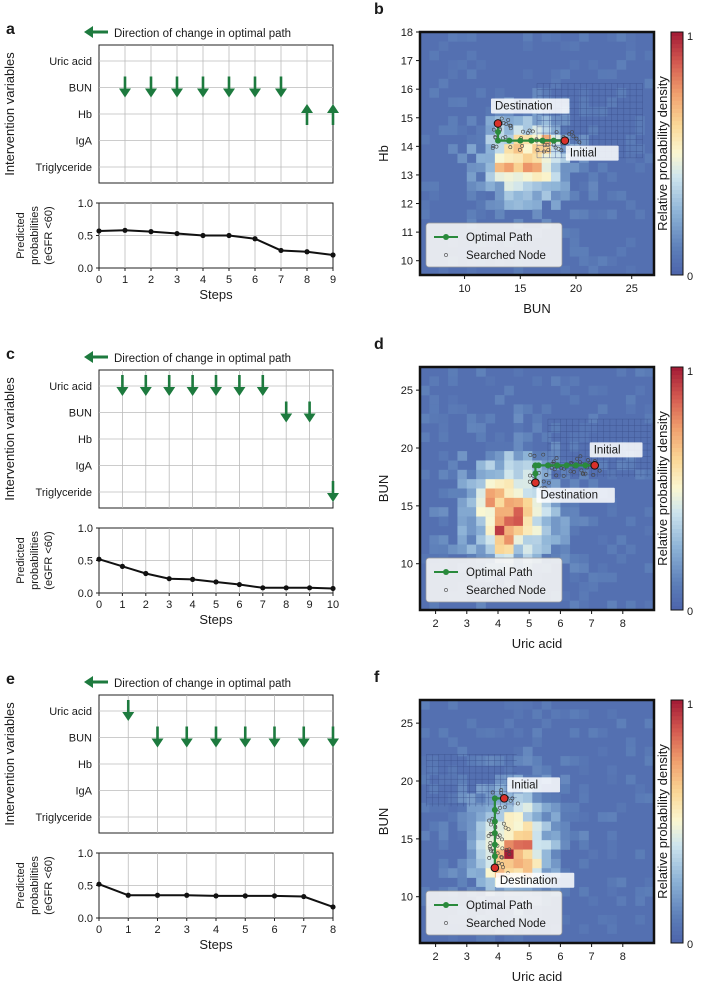  What do you see at coordinates (85, 765) in the screenshot?
I see `variable-label: Hb` at bounding box center [85, 765].